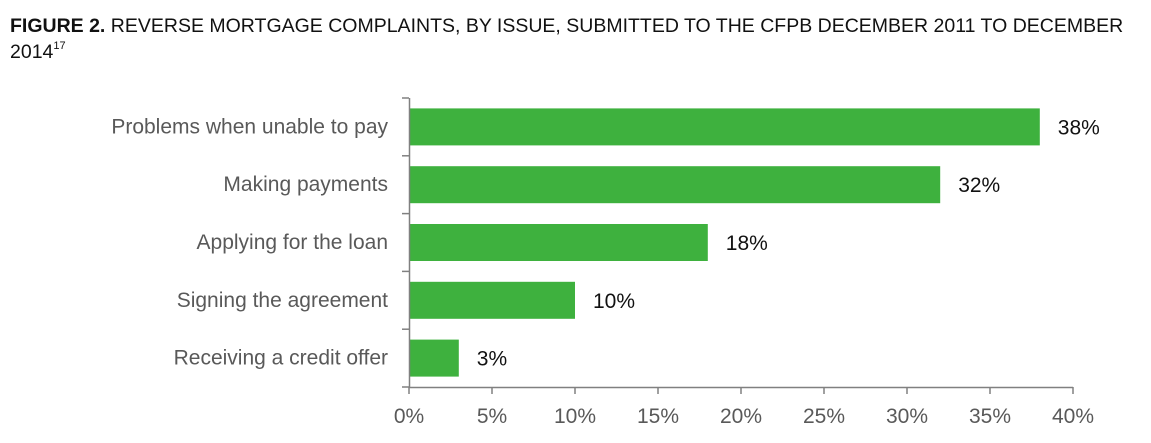 This screenshot has width=1151, height=443. I want to click on x-tick-label: 20%, so click(741, 416).